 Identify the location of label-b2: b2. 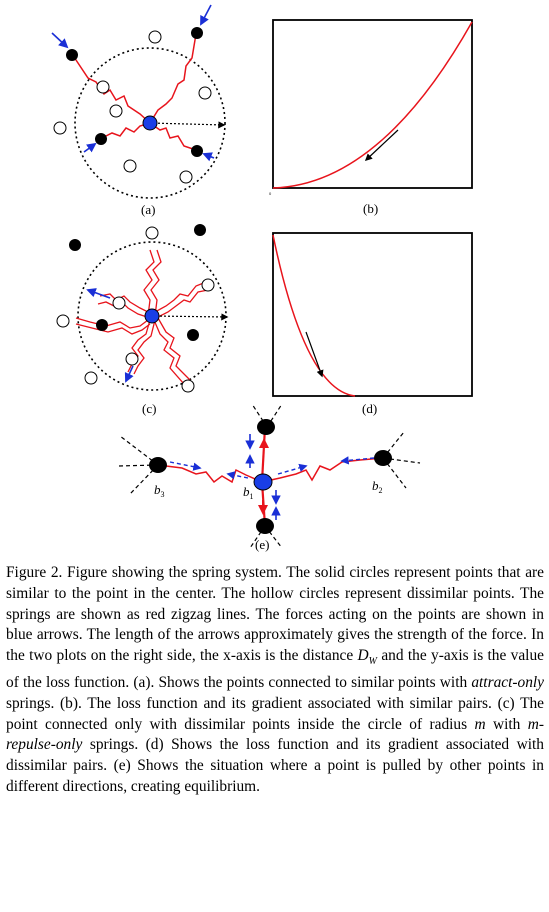
(377, 486).